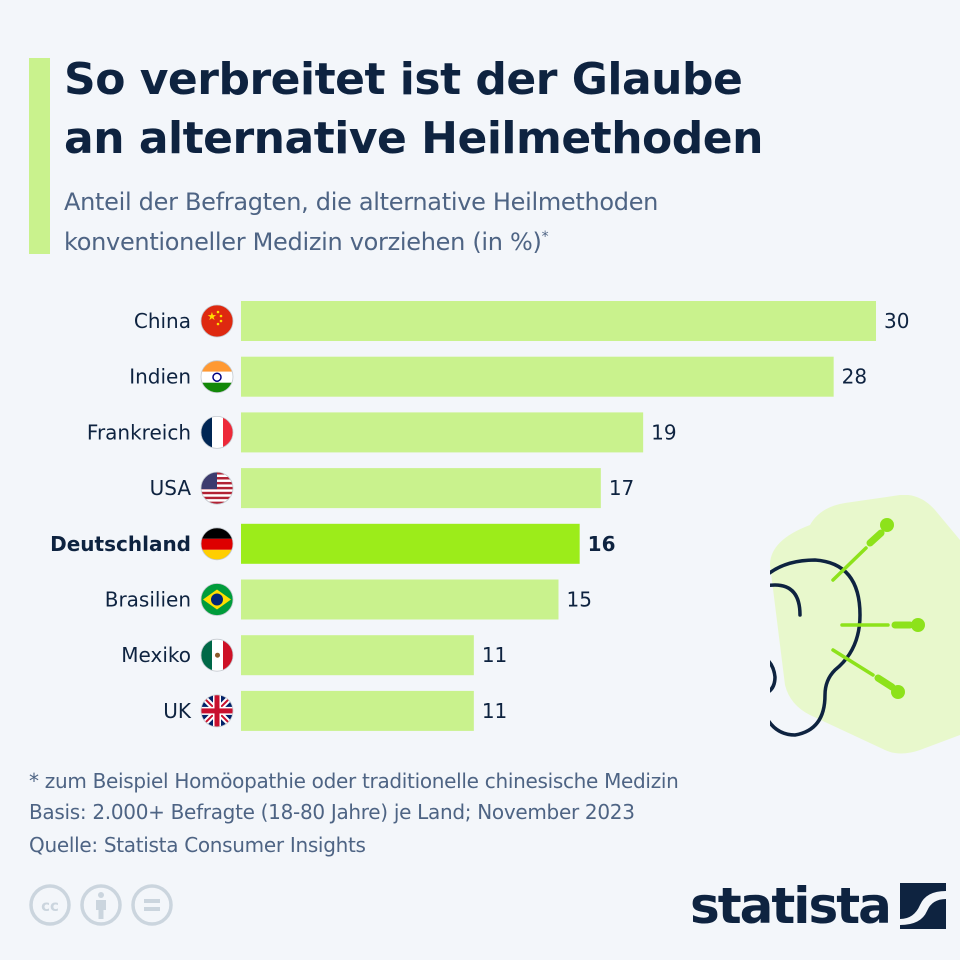 Image resolution: width=960 pixels, height=960 pixels. What do you see at coordinates (922, 906) in the screenshot?
I see `statista-logo-icon` at bounding box center [922, 906].